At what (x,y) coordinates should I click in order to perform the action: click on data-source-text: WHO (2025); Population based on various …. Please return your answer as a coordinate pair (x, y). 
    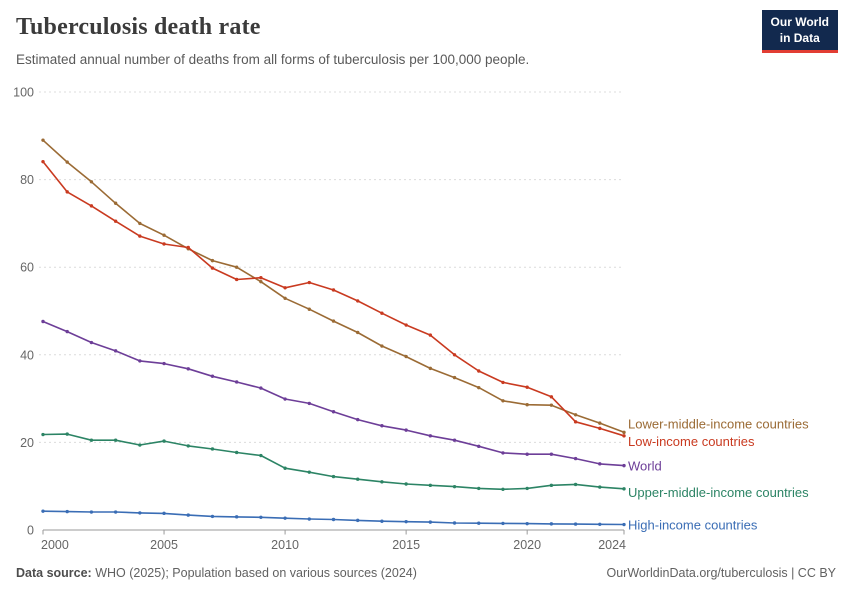
    Looking at the image, I should click on (254, 573).